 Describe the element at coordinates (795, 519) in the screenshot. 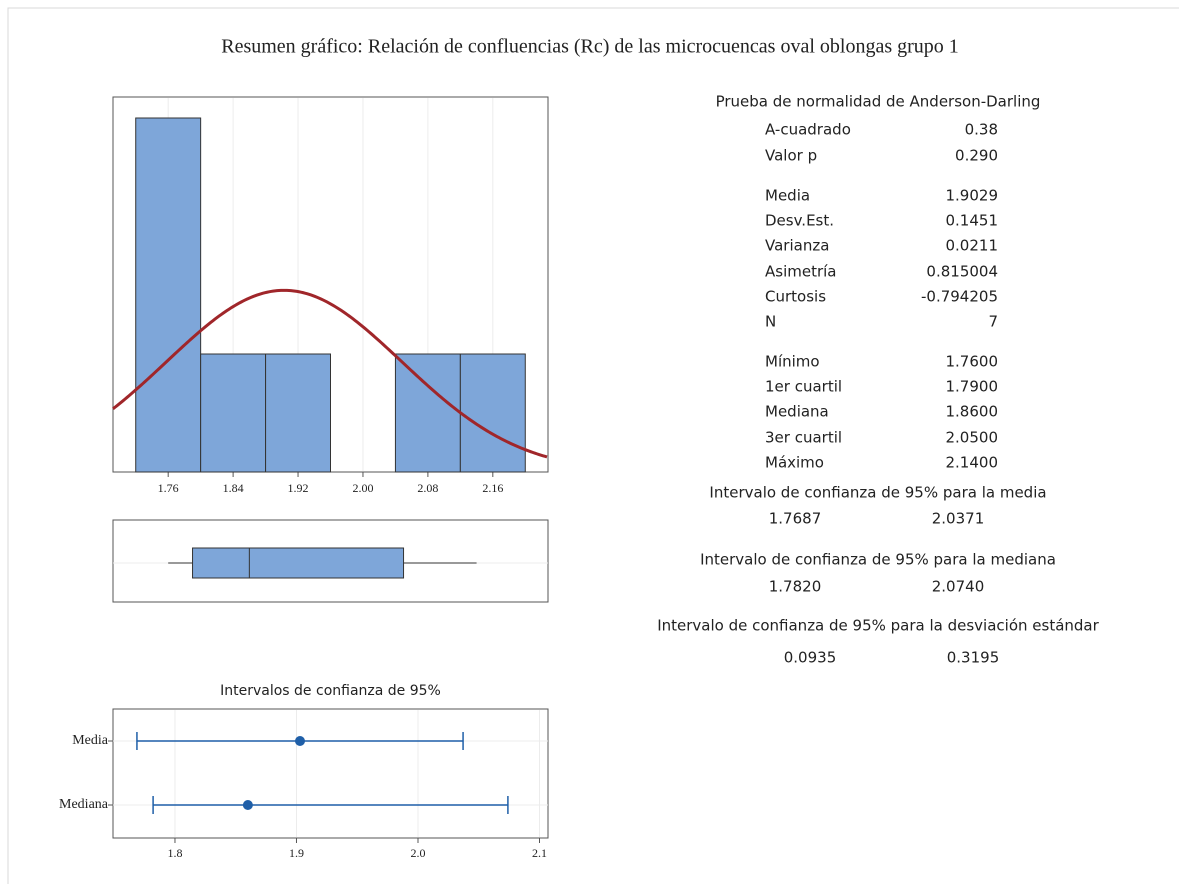

I see `ci-lower: 1.7687` at that location.